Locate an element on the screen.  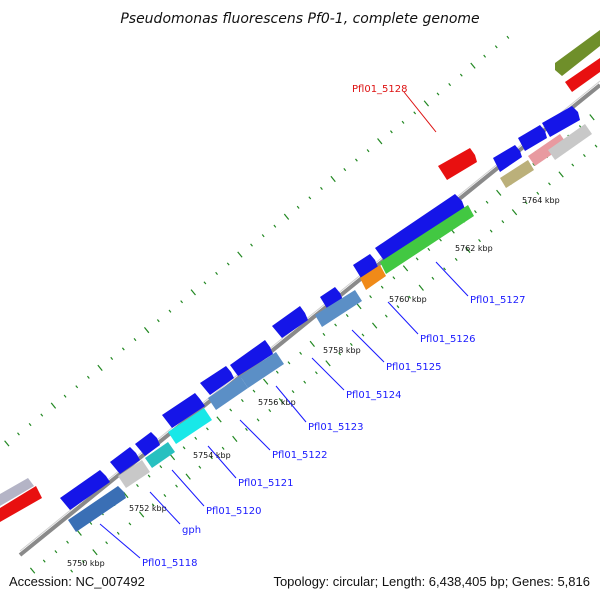
kbp-label: 5756 kbp is located at coordinates (277, 402).